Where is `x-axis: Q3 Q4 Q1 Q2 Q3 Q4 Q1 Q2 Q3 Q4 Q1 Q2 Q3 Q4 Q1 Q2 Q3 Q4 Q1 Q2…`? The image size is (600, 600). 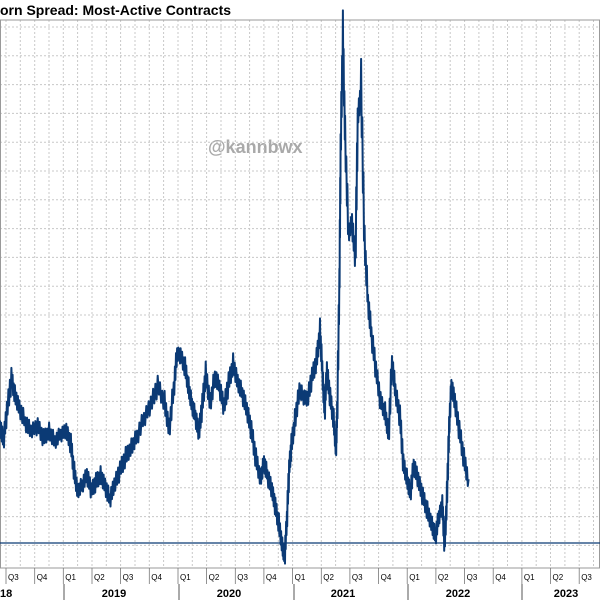 x-axis: Q3 Q4 Q1 Q2 Q3 Q4 Q1 Q2 Q3 Q4 Q1 Q2 Q3 Q4 Q1 Q2 Q3 Q4 Q1 Q2… is located at coordinates (296, 584).